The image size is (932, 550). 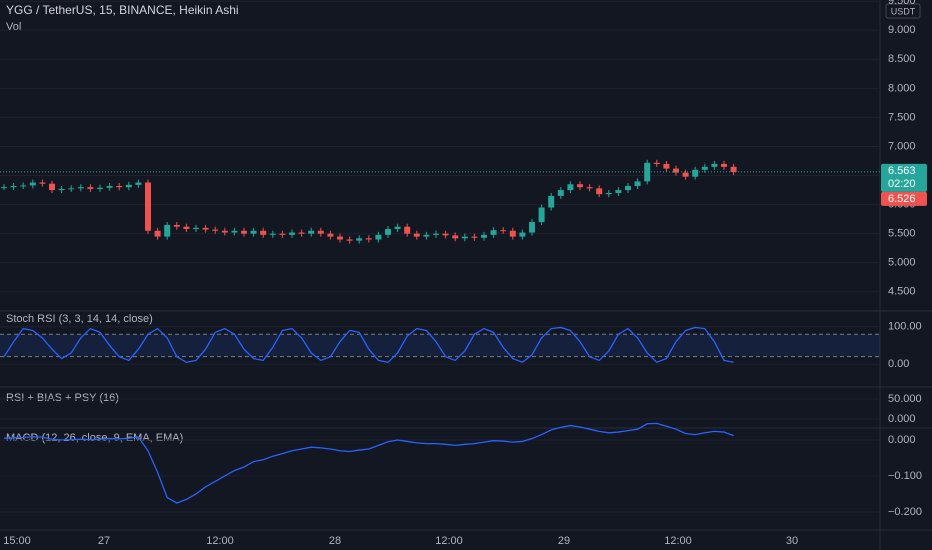 I want to click on macd-line, so click(x=368, y=463).